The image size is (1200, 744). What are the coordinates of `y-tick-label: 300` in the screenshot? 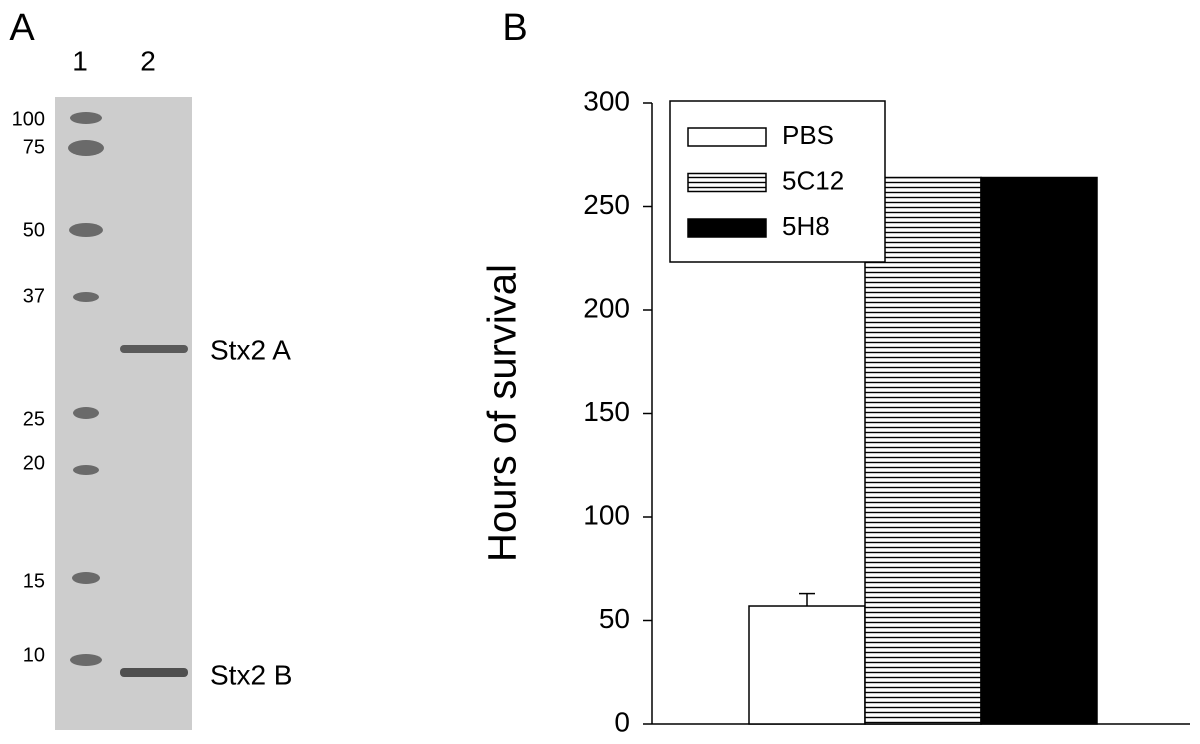 It's located at (606, 100).